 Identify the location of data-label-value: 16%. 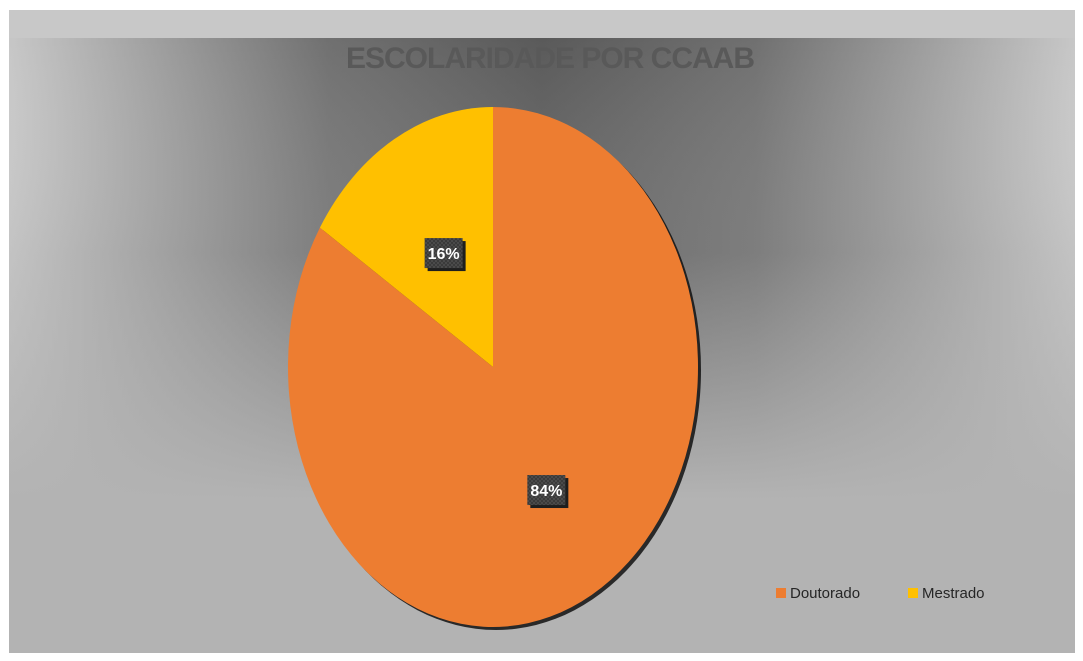
(444, 254).